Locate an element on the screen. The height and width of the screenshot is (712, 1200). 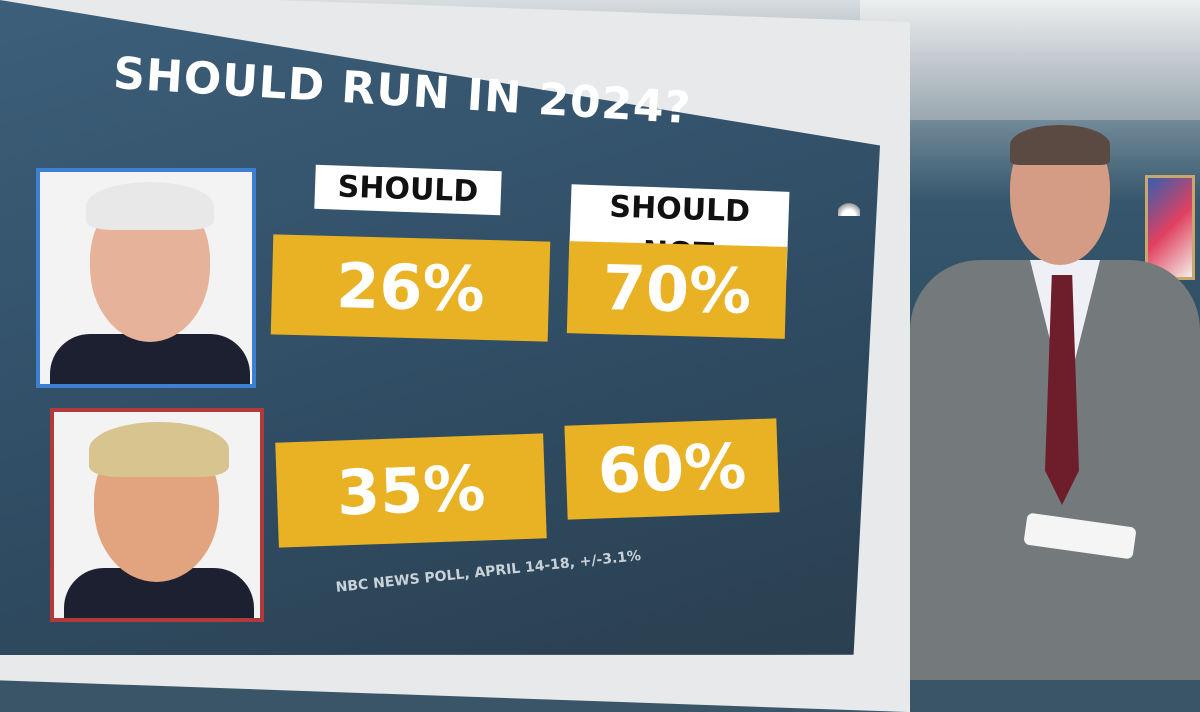
trump-should-value: 35% is located at coordinates (411, 490).